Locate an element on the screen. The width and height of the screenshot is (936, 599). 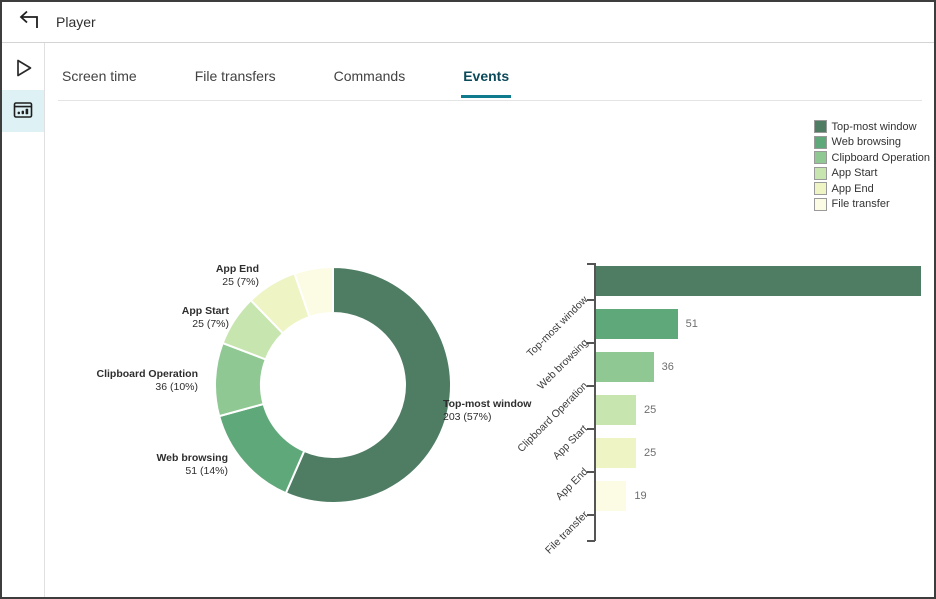
back-button is located at coordinates (29, 22).